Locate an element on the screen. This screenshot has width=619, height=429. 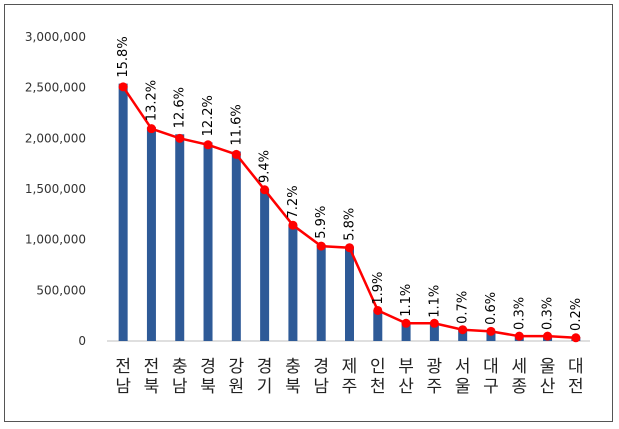
percent-label: 9.4% is located at coordinates (265, 166).